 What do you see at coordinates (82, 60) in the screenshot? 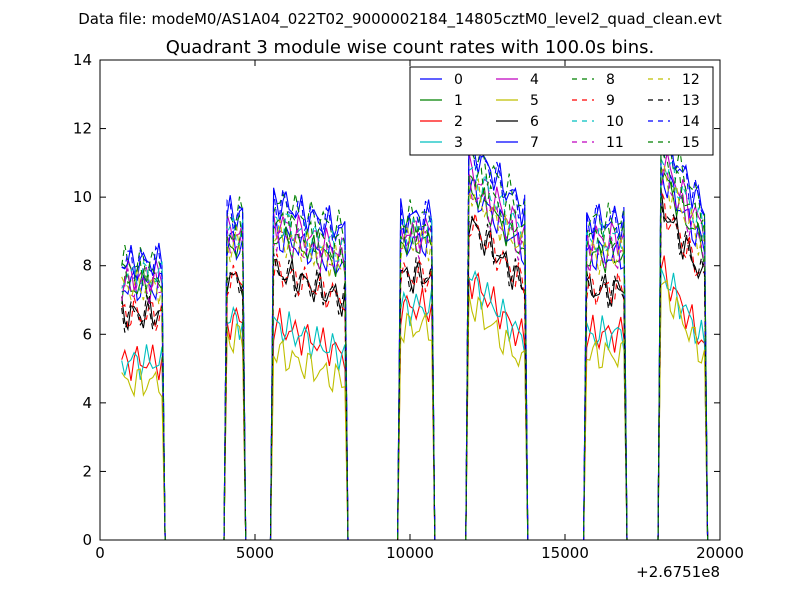
I see `y-tick-label: 14` at bounding box center [82, 60].